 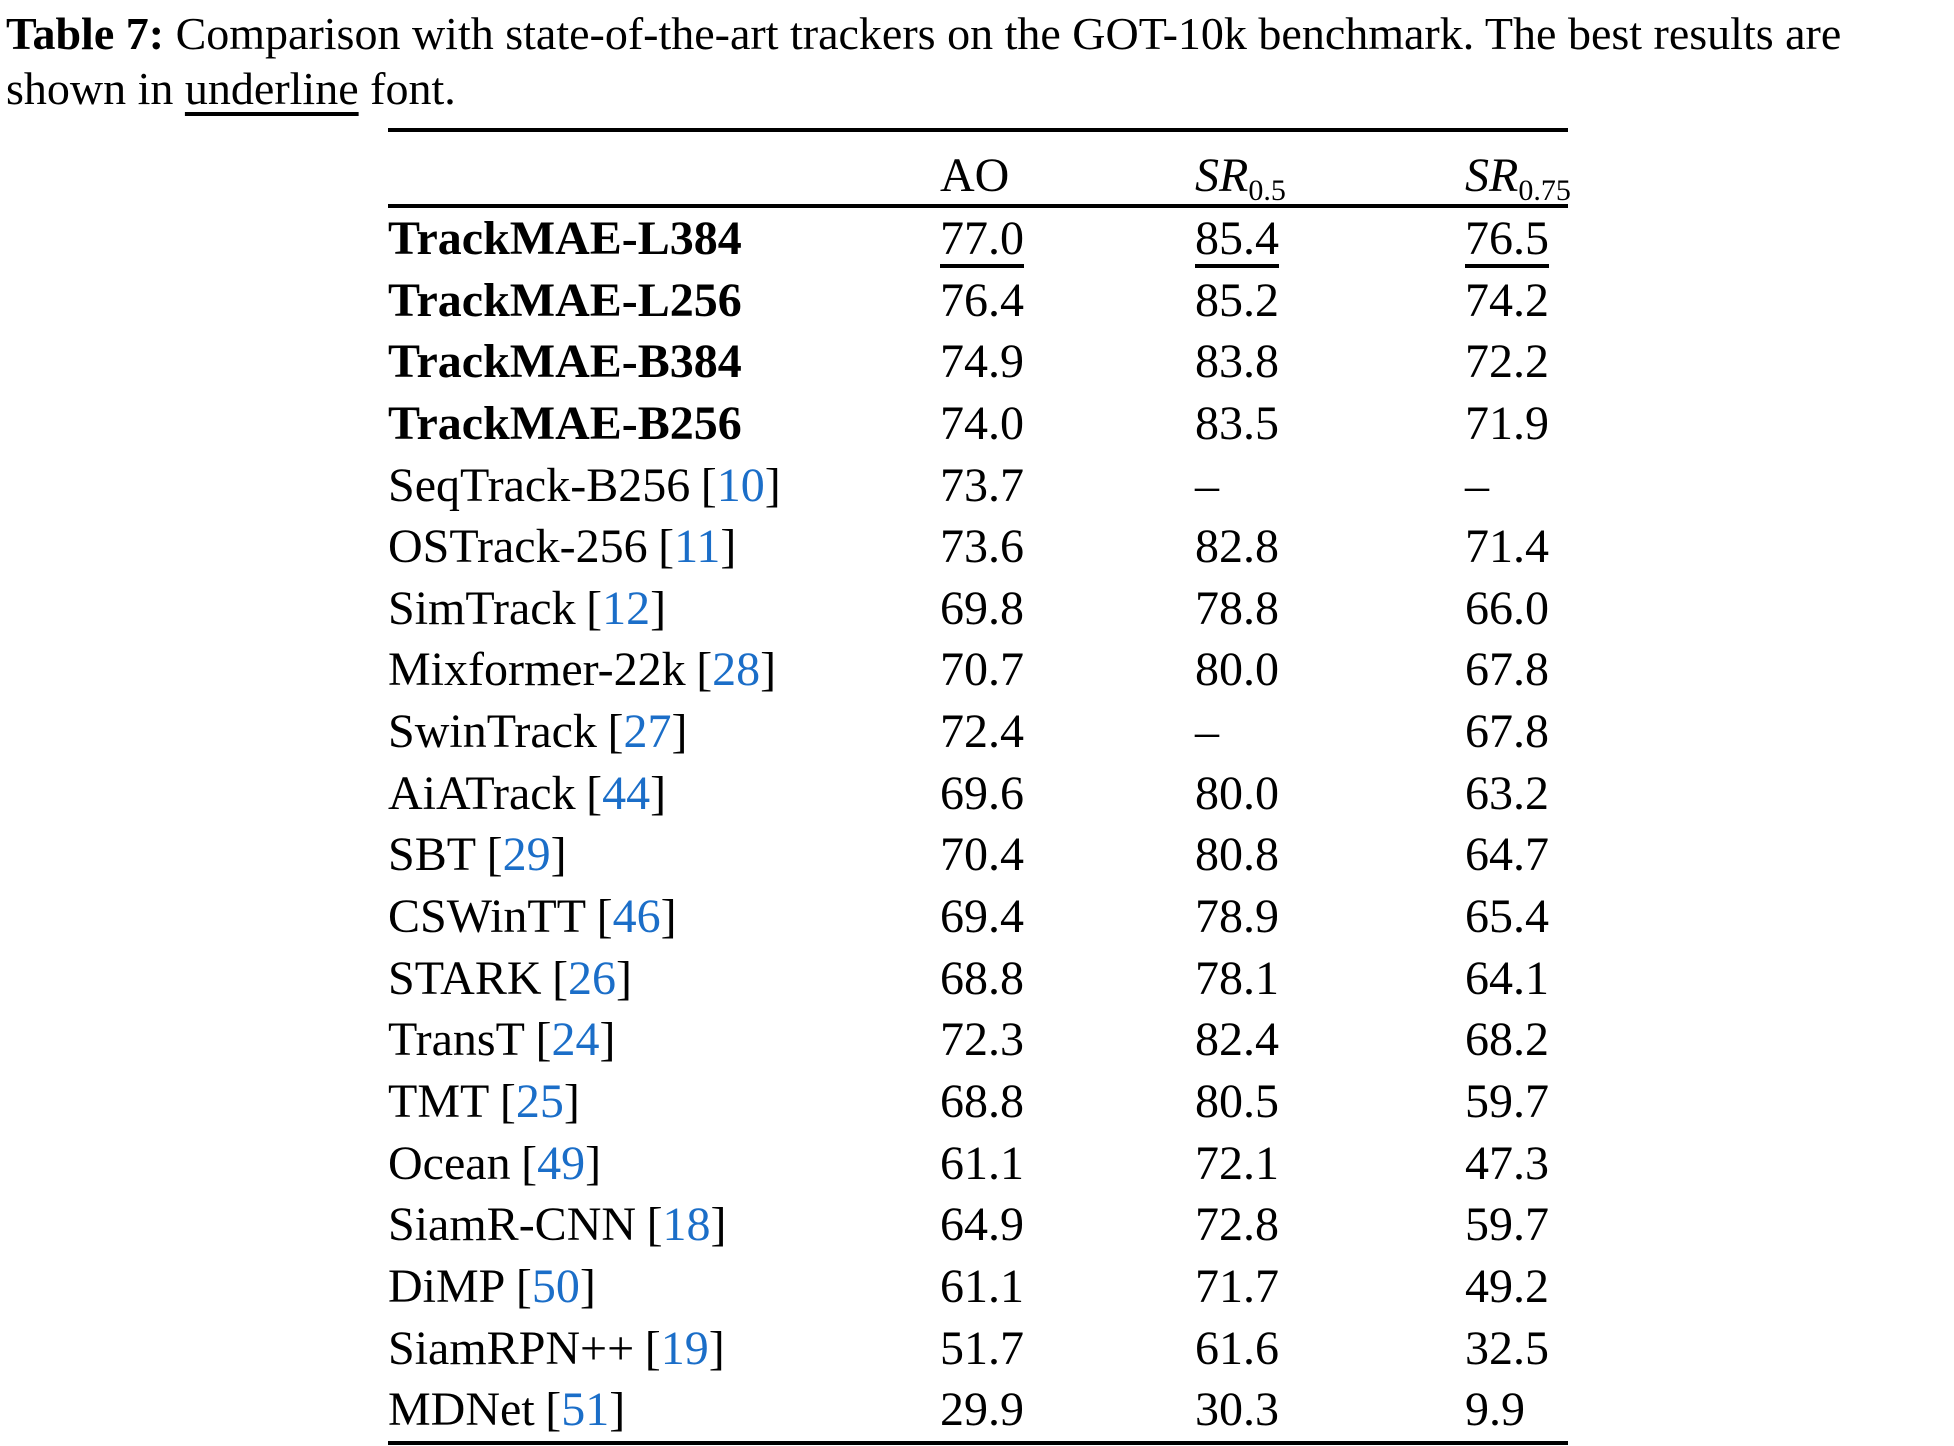 I want to click on sr075-value-cell: 67.8, so click(x=1516, y=670).